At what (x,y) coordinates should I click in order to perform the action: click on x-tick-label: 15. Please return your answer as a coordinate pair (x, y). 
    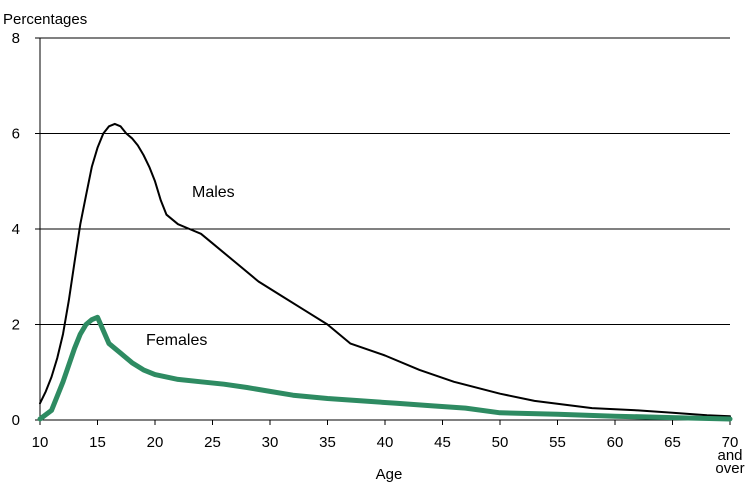
    Looking at the image, I should click on (97, 442).